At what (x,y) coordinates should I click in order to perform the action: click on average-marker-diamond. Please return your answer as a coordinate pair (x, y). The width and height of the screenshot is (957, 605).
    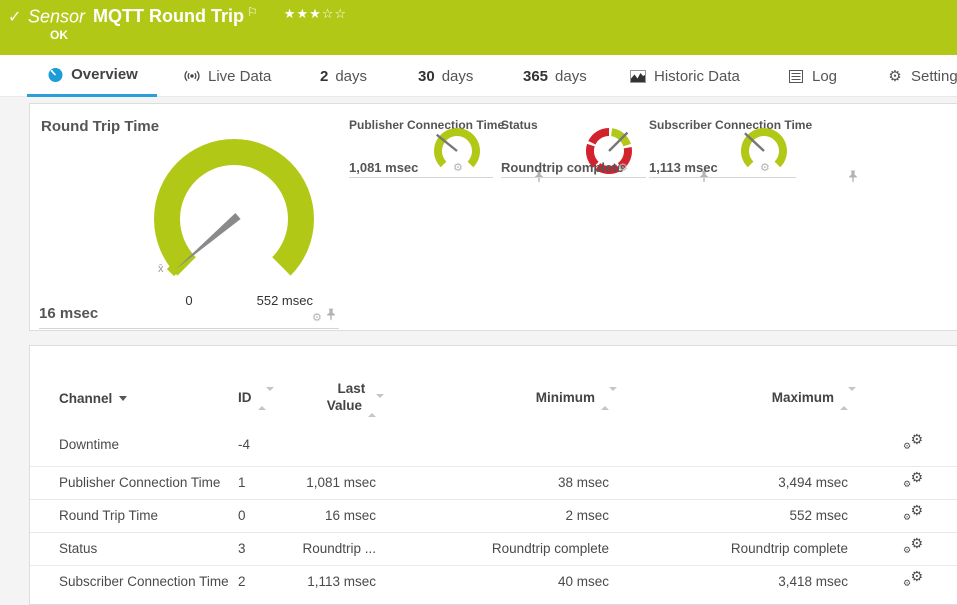
    Looking at the image, I should click on (174, 269).